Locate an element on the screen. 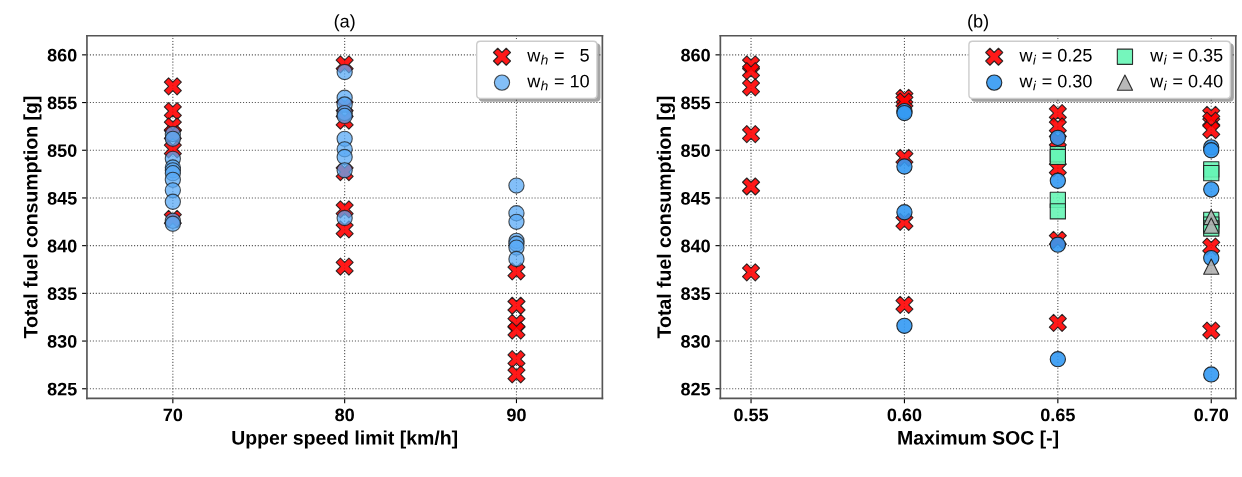 The width and height of the screenshot is (1242, 477). chart-title: (a) is located at coordinates (344, 23).